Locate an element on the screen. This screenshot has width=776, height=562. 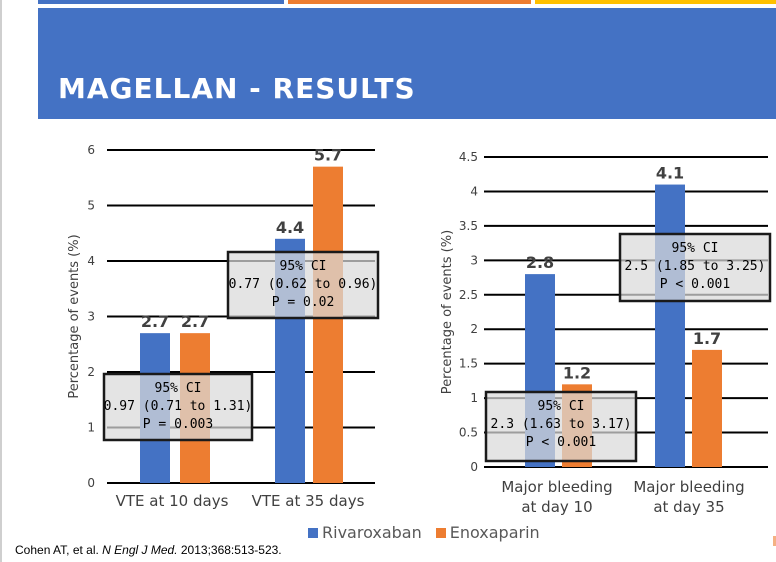
top-strip-yellow is located at coordinates (655, 2).